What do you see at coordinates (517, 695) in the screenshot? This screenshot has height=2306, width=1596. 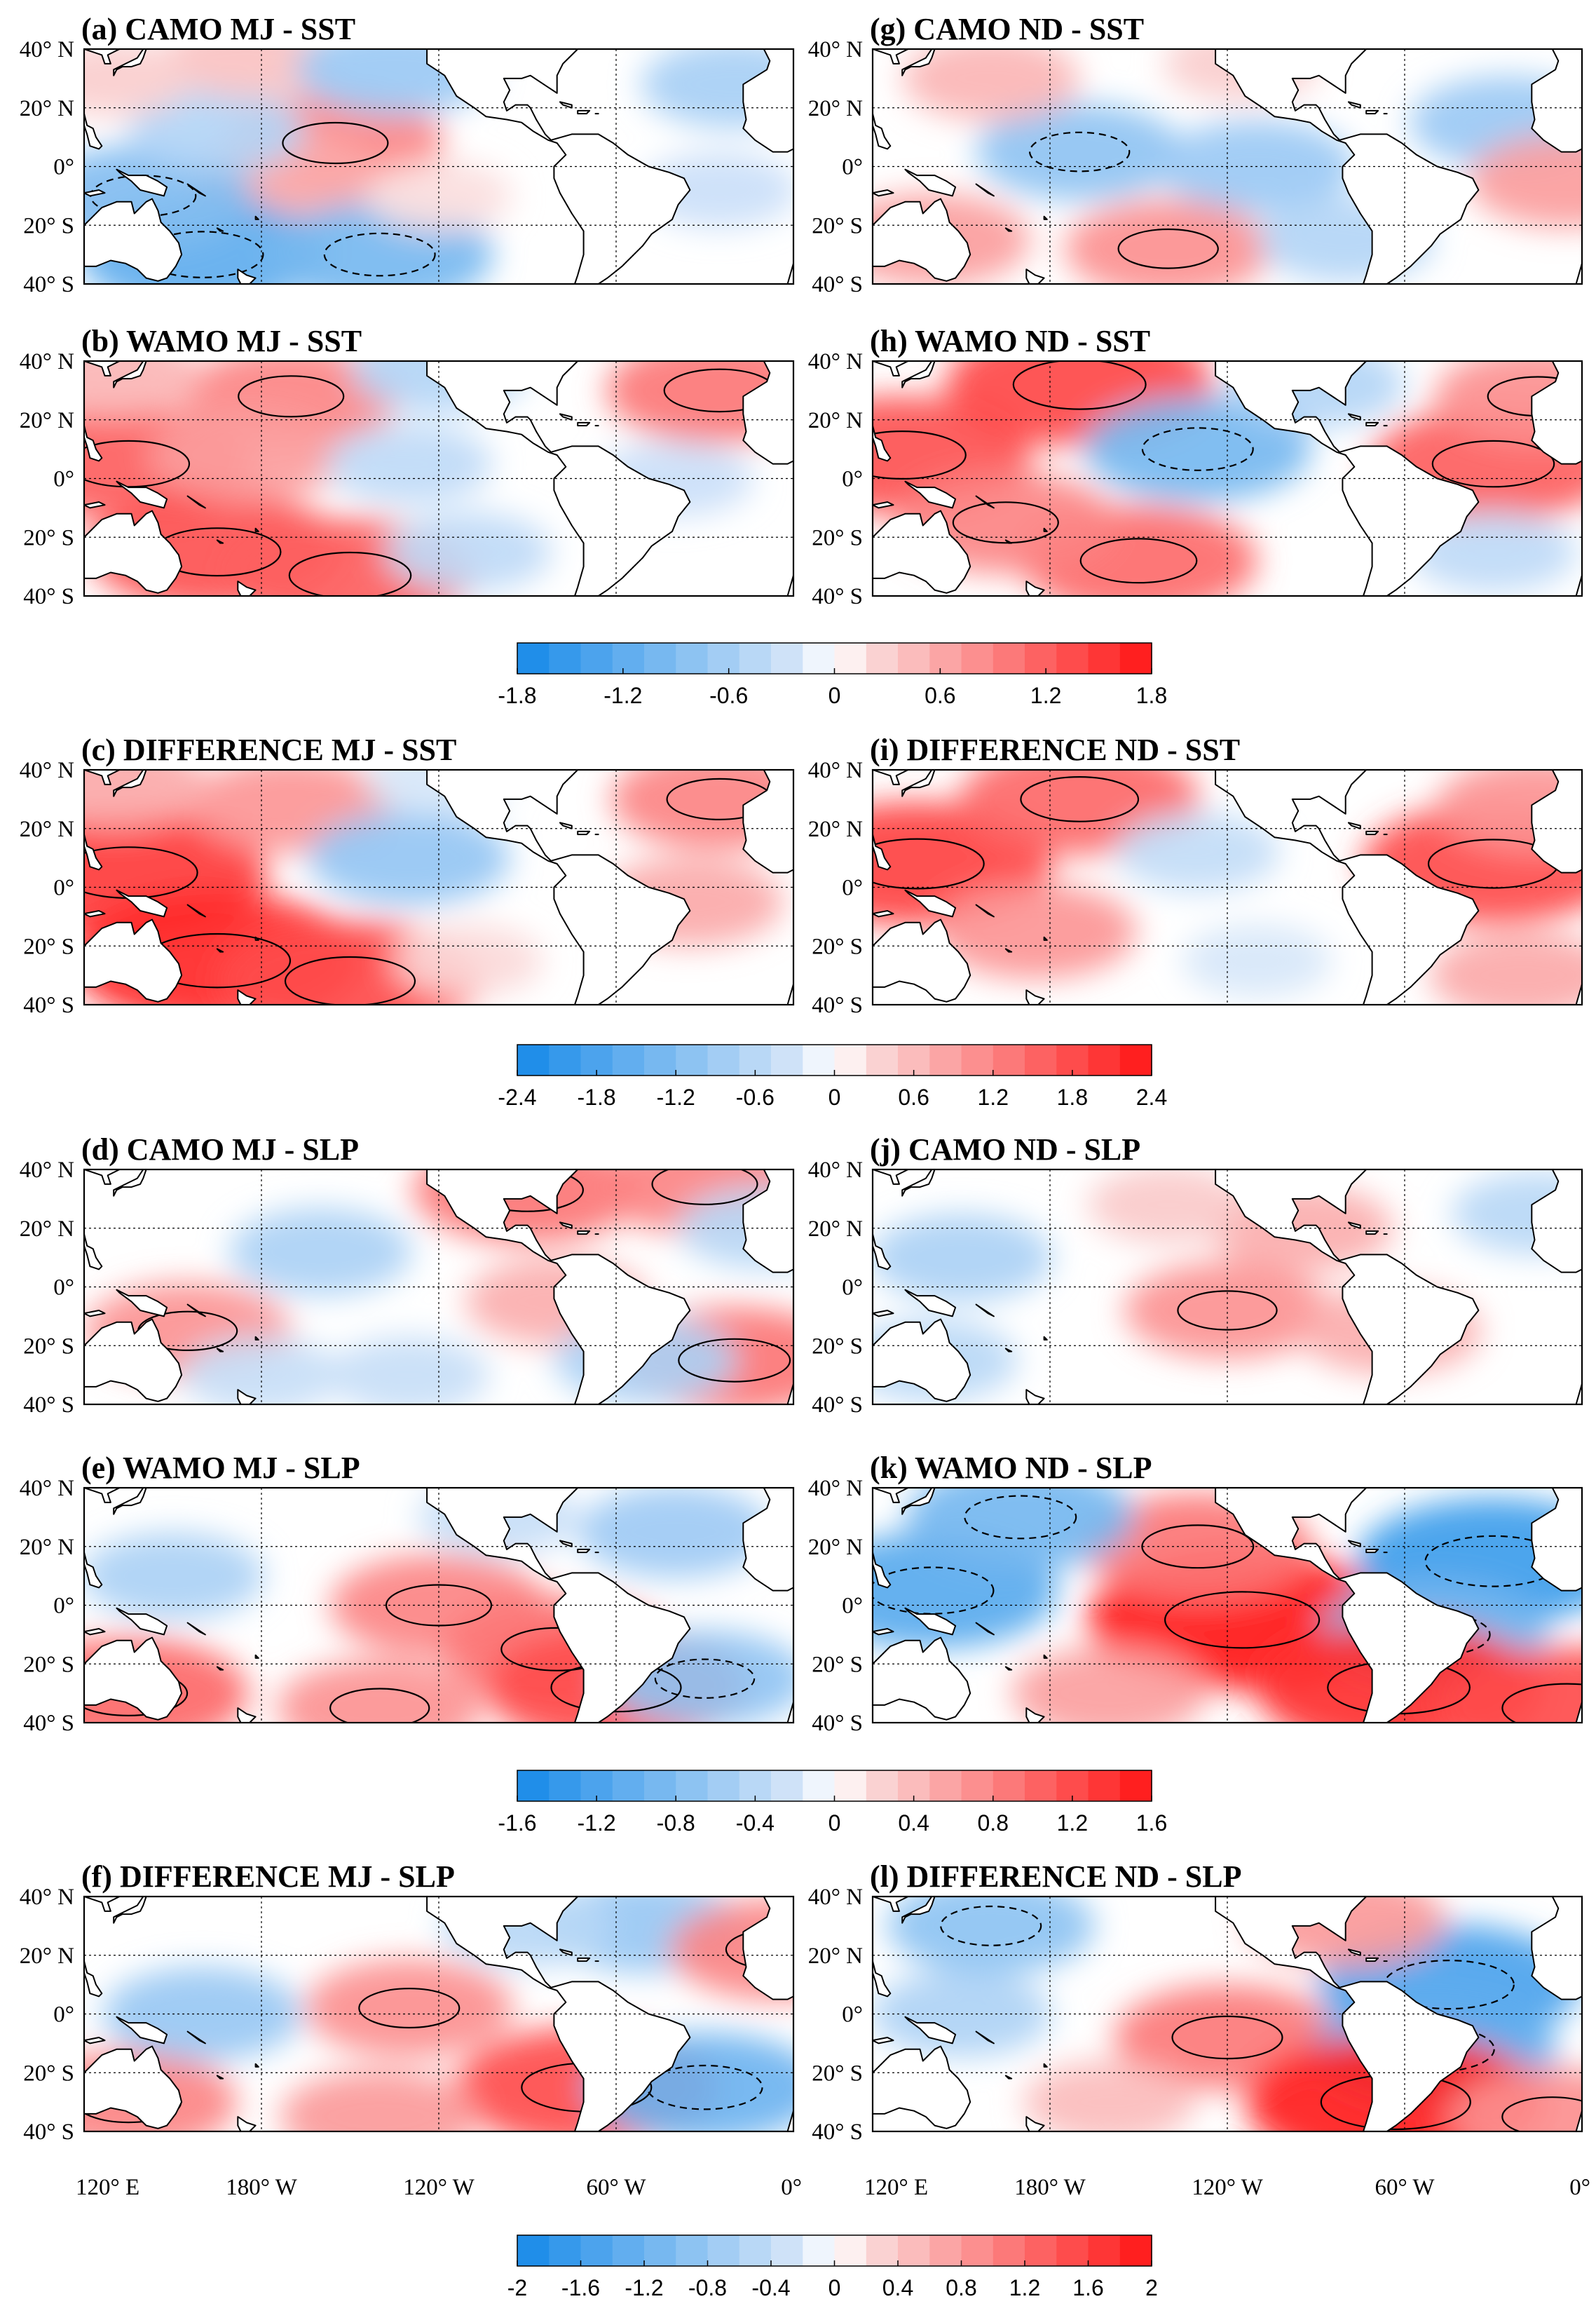 I see `colorbar-sst-models-tick: -1.8` at bounding box center [517, 695].